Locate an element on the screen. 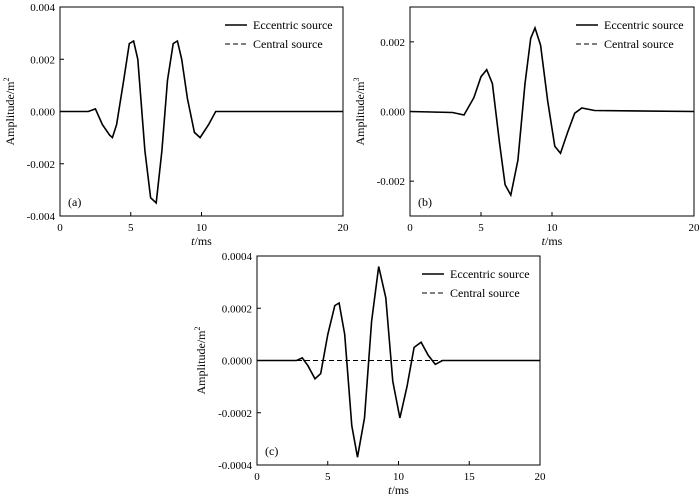  y-tick-label: -0.004 is located at coordinates (41, 217).